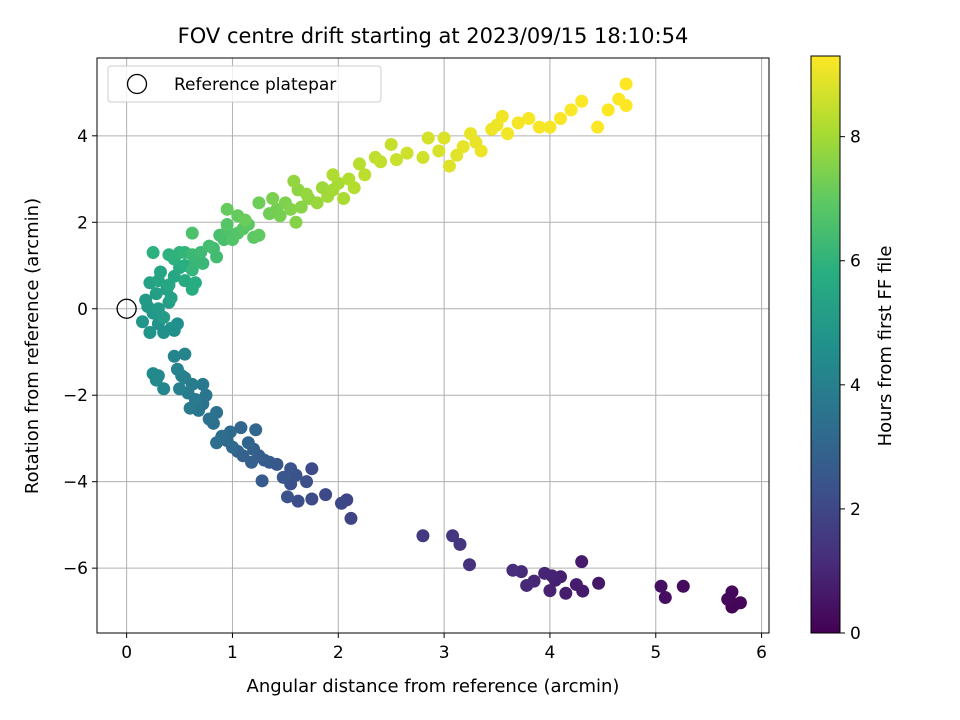 This screenshot has height=720, width=960. I want to click on colorbar-tick-label: 2, so click(855, 510).